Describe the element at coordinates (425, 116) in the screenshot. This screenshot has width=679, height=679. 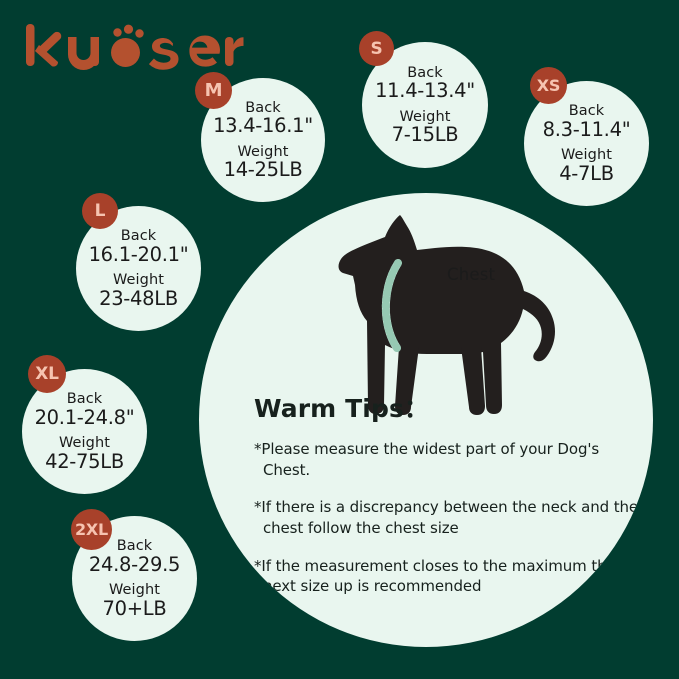
I see `weight-label-s: Weight` at that location.